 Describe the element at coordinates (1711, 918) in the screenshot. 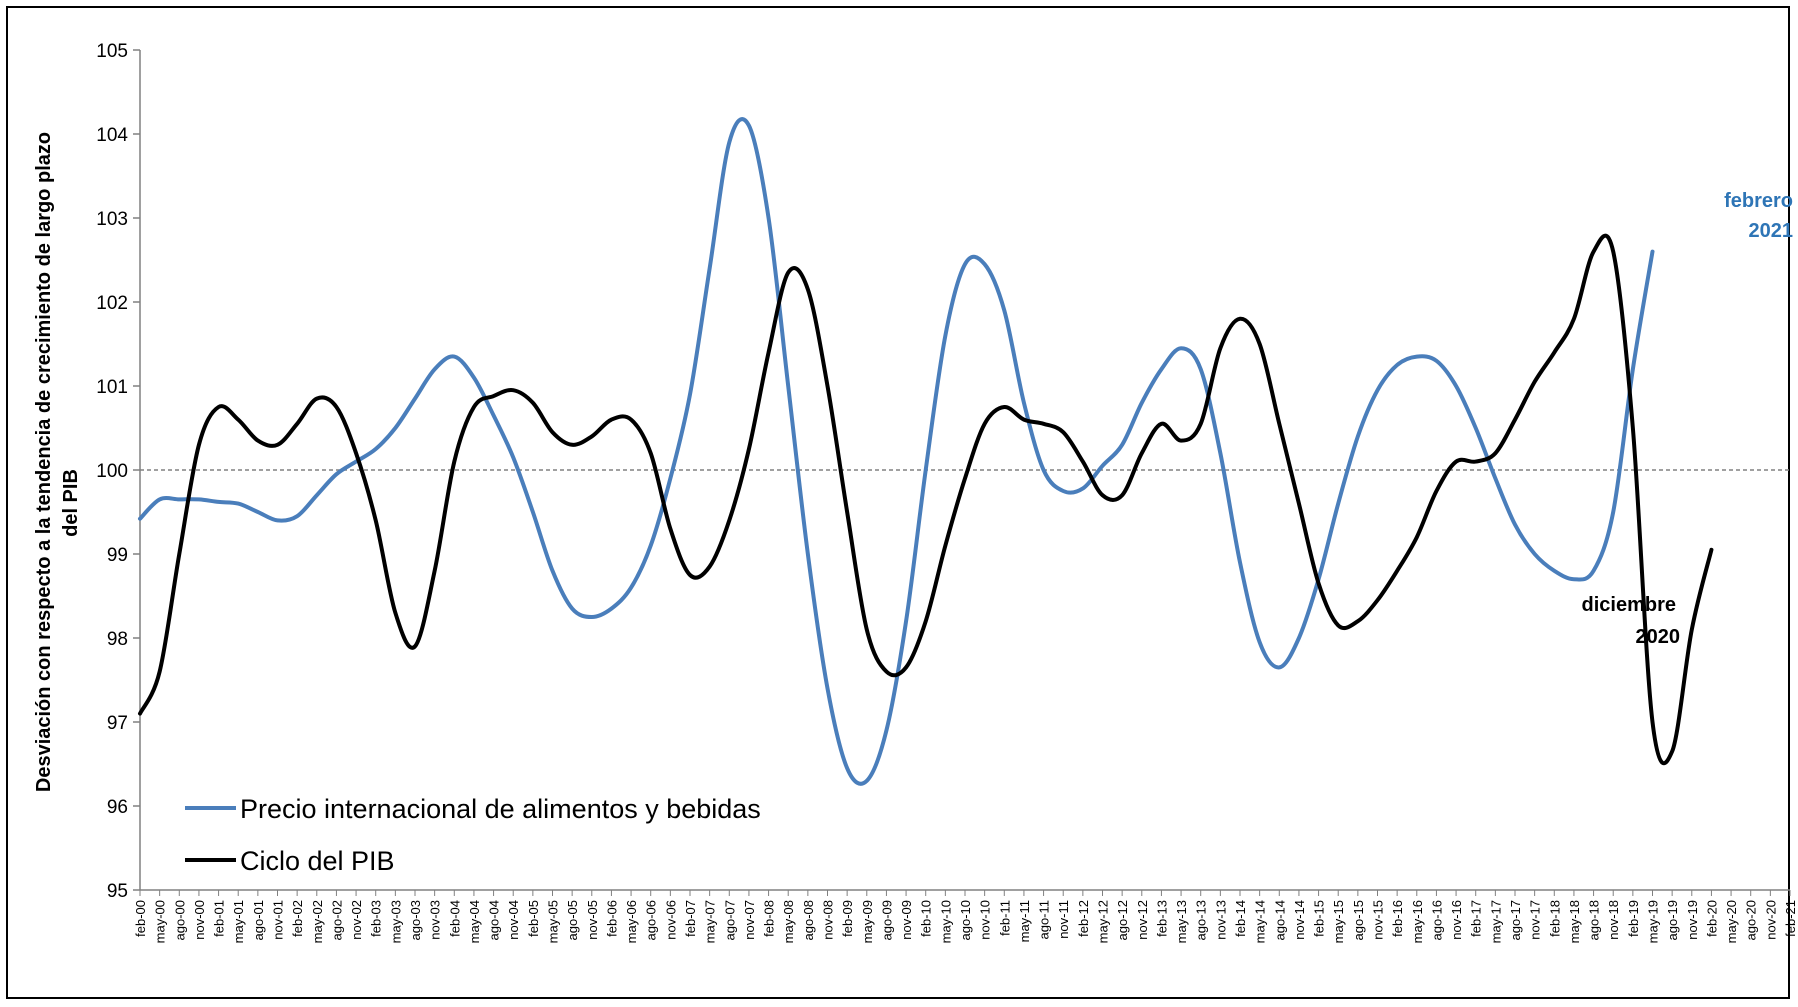

I see `x-tick-label: feb-20` at that location.